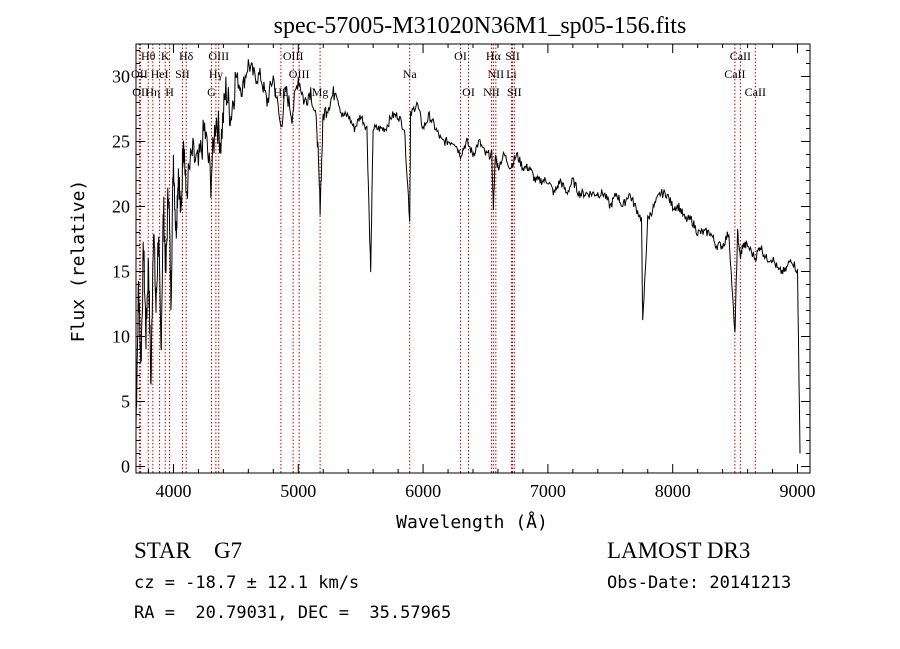 This screenshot has height=649, width=900. I want to click on x-axis-label: Wavelength (Å), so click(472, 522).